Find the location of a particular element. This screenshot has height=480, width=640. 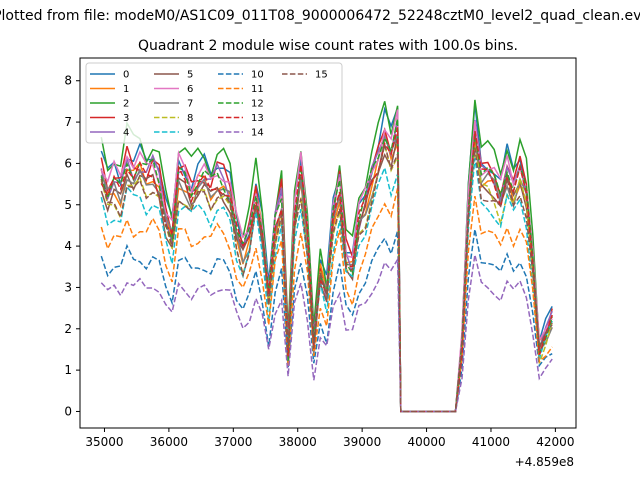

legend-label-0: 0 is located at coordinates (126, 75).